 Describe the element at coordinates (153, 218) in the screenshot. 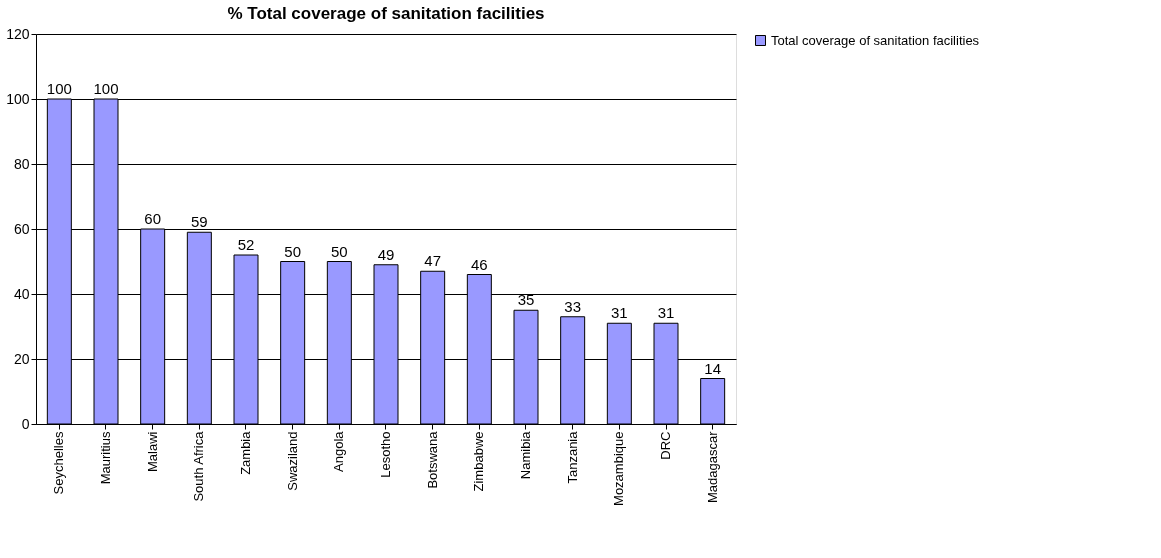

I see `data-label: 60` at that location.